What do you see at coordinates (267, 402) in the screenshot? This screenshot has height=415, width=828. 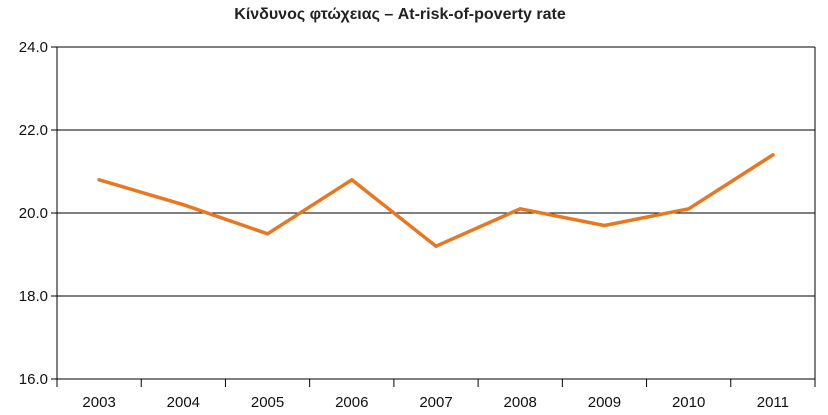 I see `x-tick-label: 2005` at bounding box center [267, 402].